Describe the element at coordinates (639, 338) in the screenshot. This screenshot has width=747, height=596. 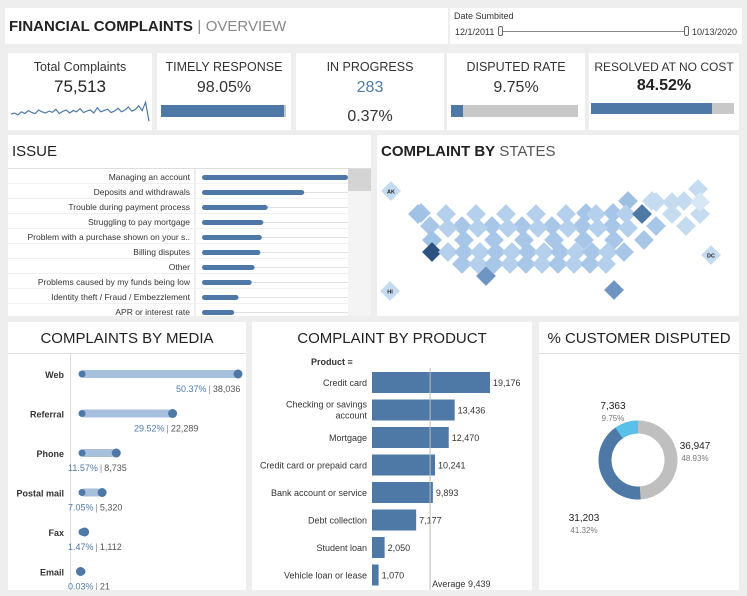
I see `disputed-title: % CUSTOMER DISPUTED` at that location.